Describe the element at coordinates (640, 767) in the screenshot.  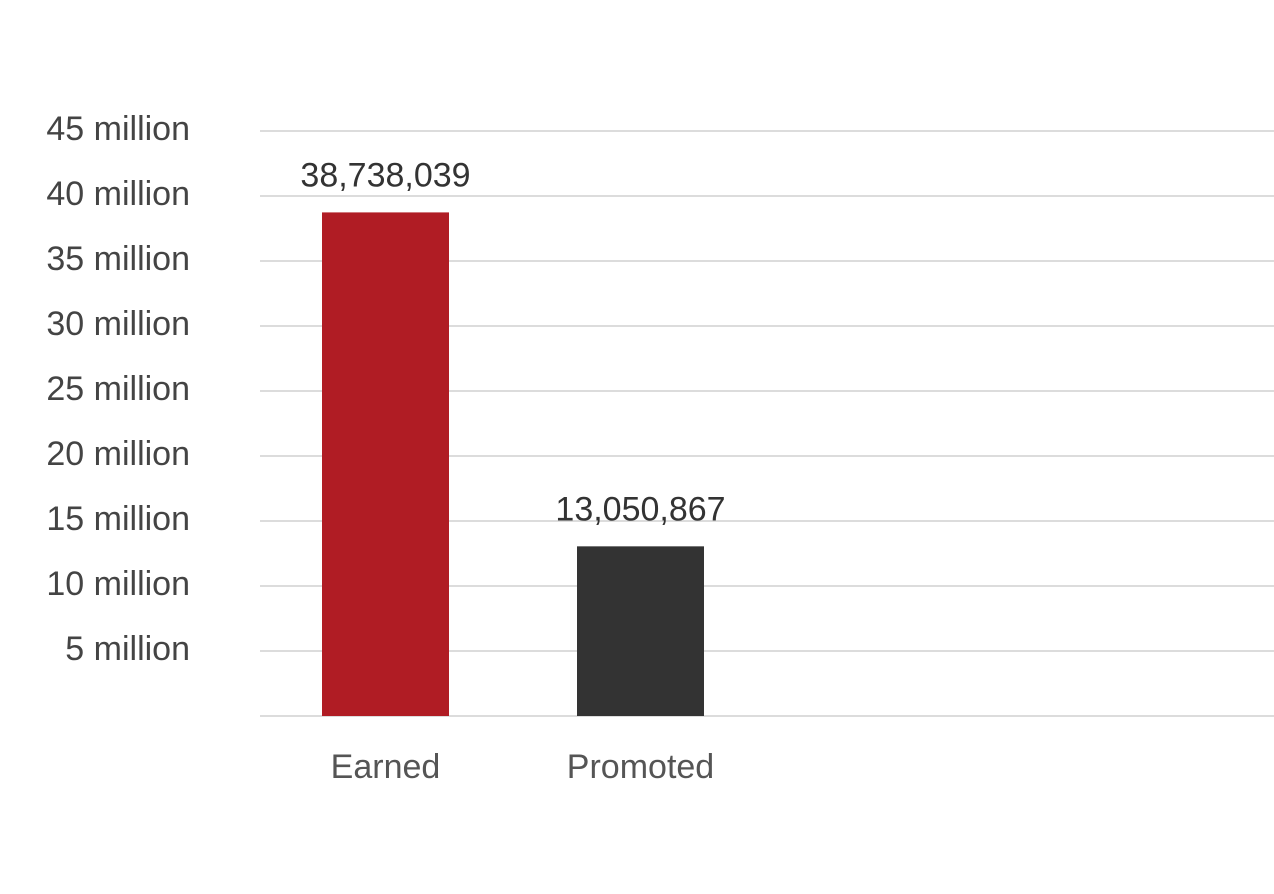
I see `x-tick-label: Promoted` at that location.